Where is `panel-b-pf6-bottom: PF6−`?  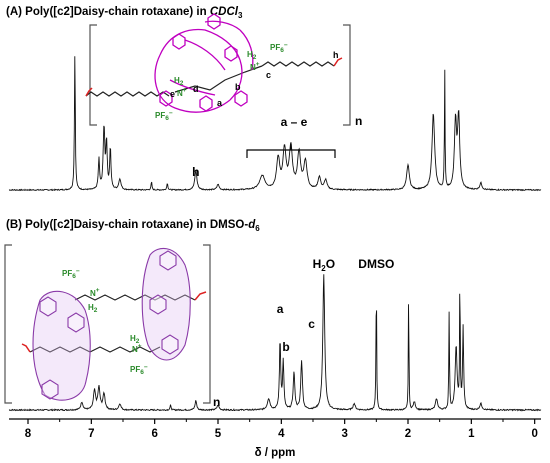 panel-b-pf6-bottom: PF6− is located at coordinates (139, 370).